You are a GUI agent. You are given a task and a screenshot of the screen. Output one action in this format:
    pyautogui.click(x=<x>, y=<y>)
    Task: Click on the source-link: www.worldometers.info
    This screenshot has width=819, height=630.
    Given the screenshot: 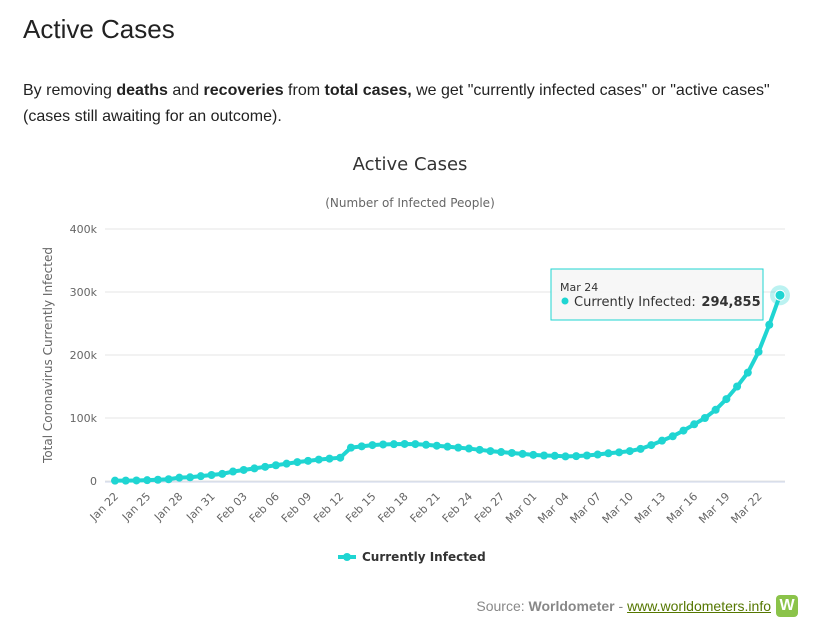 What is the action you would take?
    pyautogui.click(x=699, y=606)
    